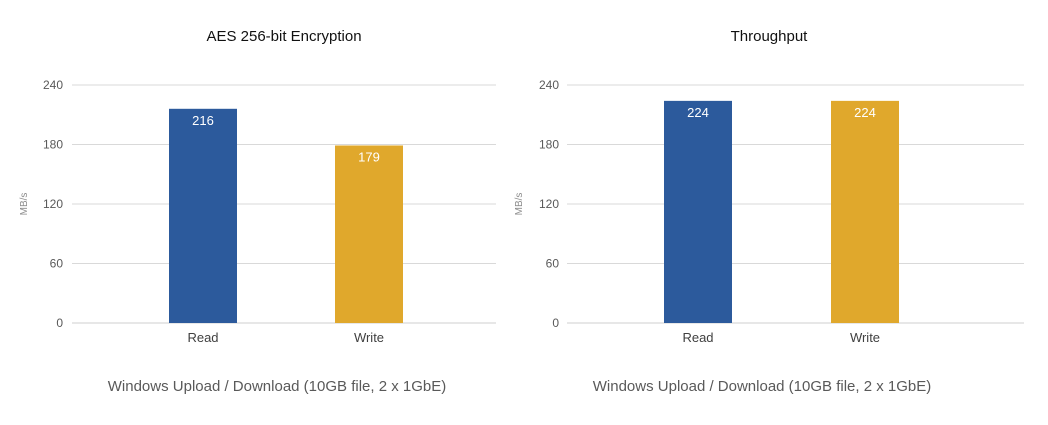 This screenshot has height=425, width=1048. Describe the element at coordinates (283, 36) in the screenshot. I see `chart-title: AES 256-bit Encryption` at that location.